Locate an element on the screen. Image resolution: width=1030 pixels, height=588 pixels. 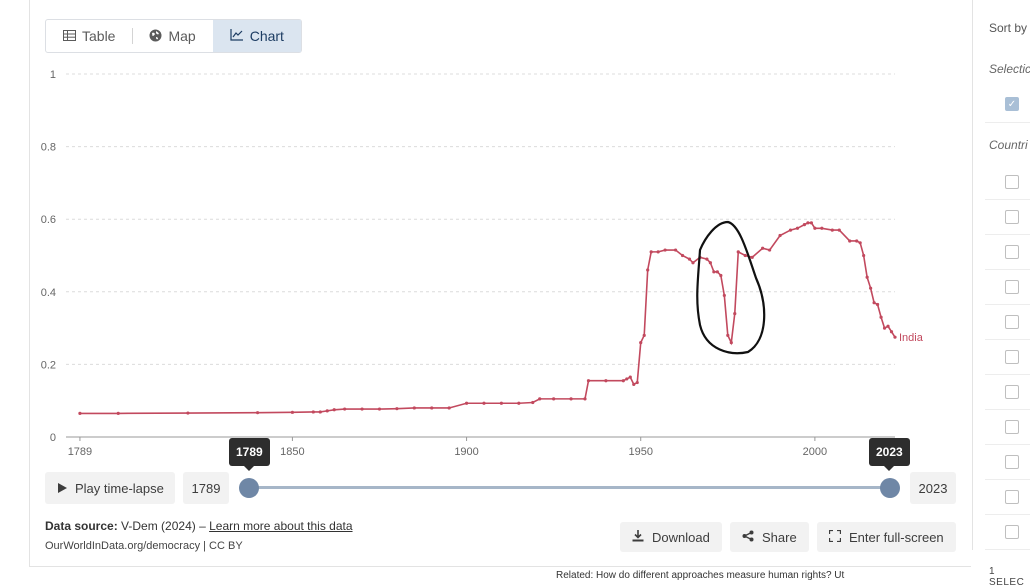
selection-heading: Selectic is located at coordinates (1009, 69).